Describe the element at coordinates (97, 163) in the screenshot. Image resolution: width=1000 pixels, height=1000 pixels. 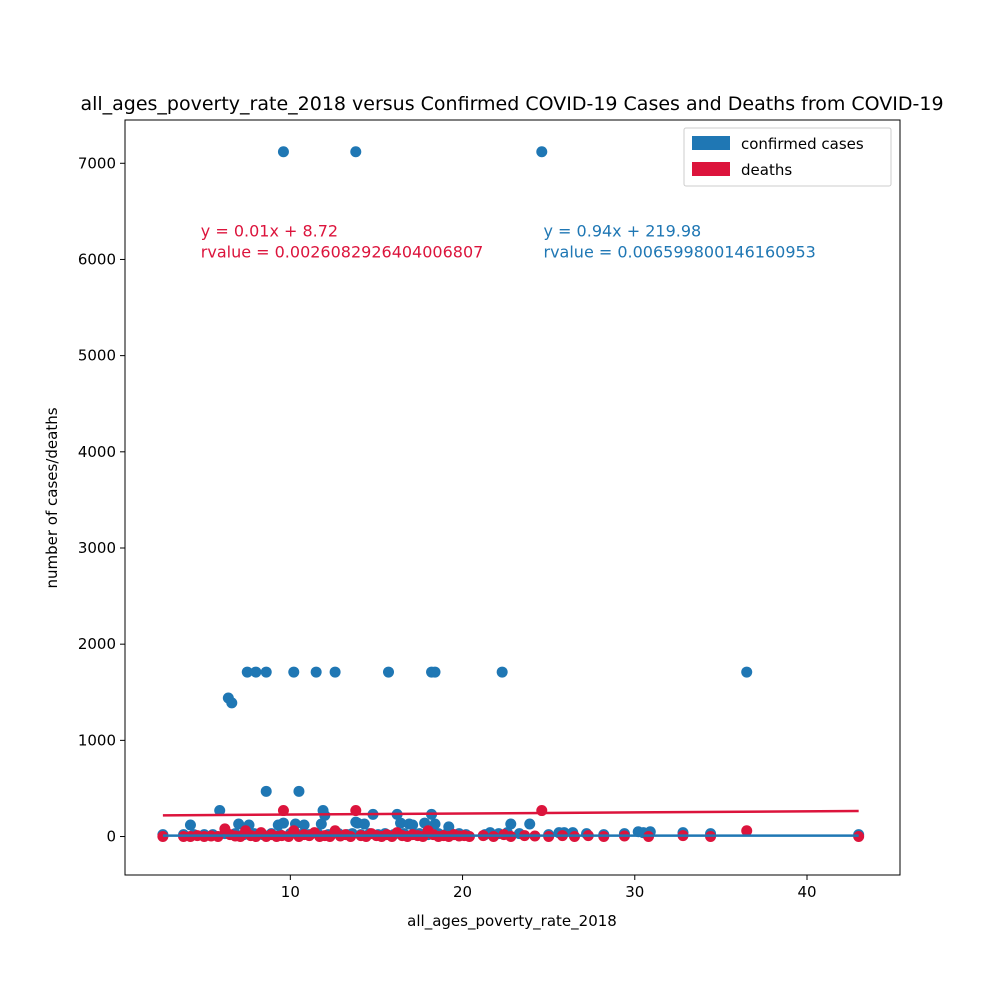
I see `y-tick-label: 7000` at that location.